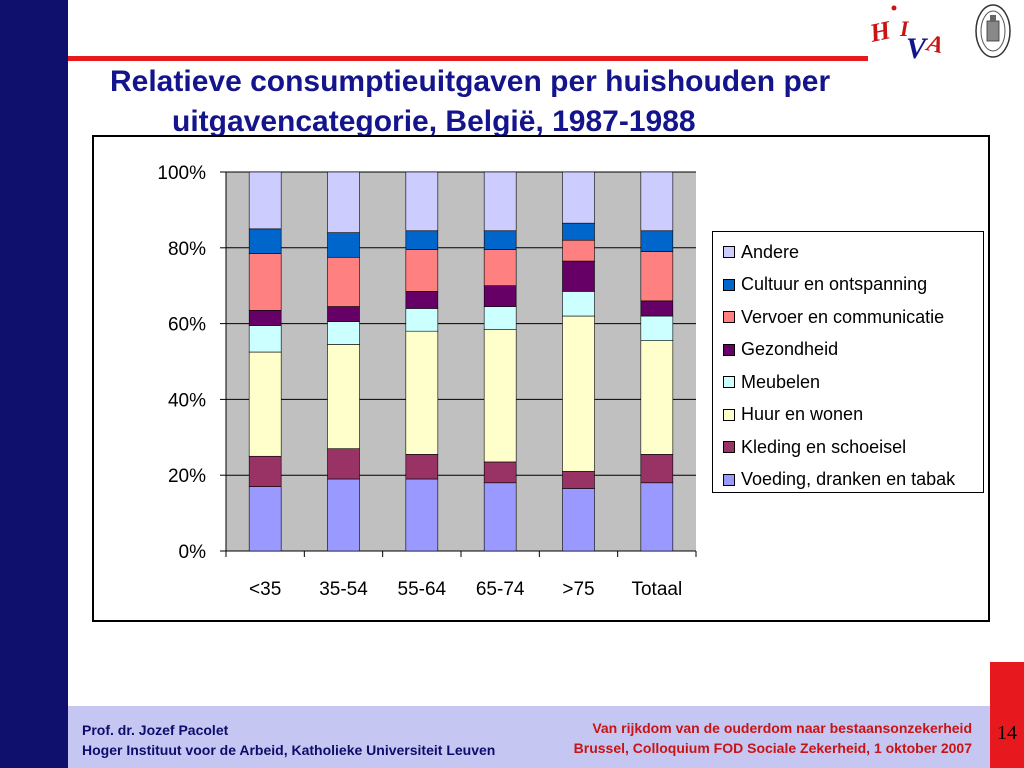 The width and height of the screenshot is (1024, 768). What do you see at coordinates (500, 589) in the screenshot?
I see `x-tick-label: 65-74` at bounding box center [500, 589].